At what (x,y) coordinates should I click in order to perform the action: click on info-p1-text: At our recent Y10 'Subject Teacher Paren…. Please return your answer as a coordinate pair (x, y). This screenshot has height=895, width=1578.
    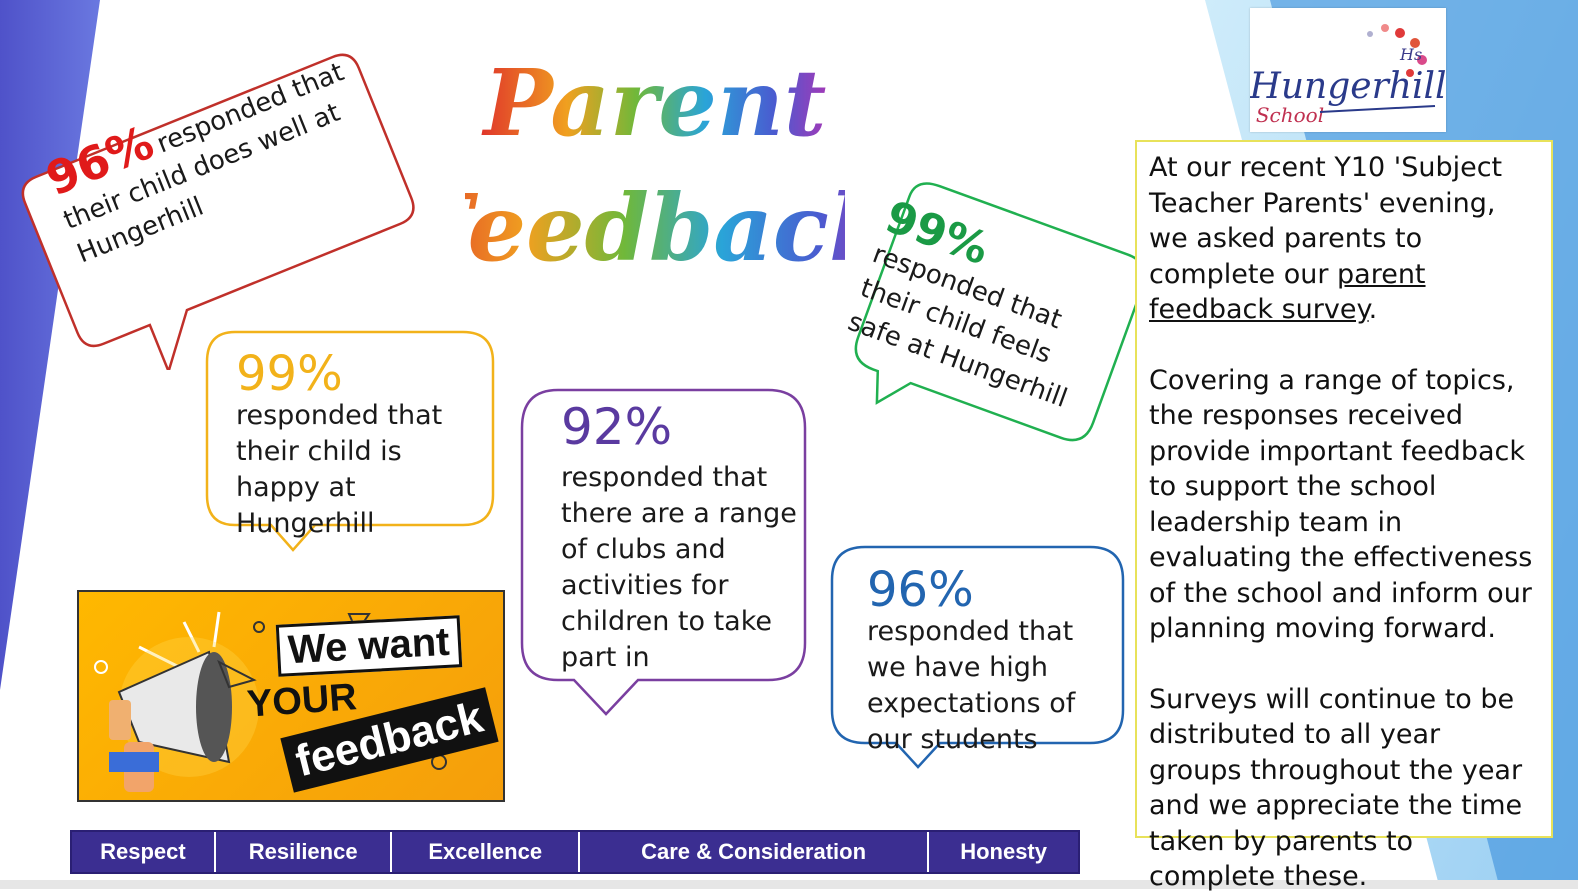
    Looking at the image, I should click on (1326, 221).